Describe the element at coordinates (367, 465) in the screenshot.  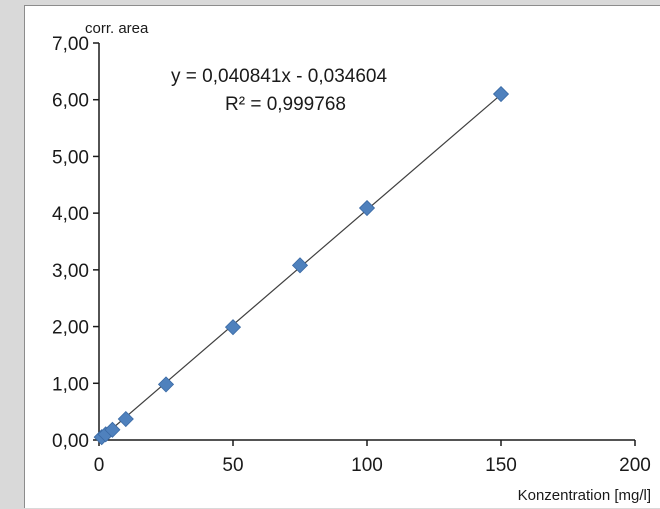
I see `x-tick-label: 100` at that location.